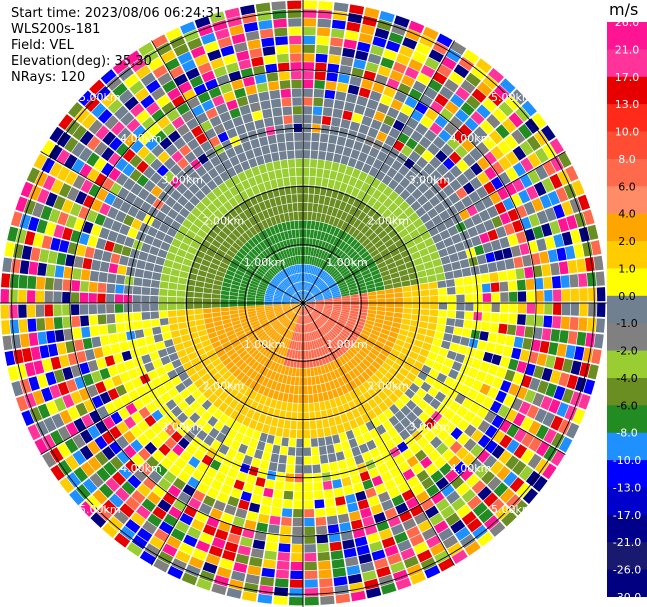 The height and width of the screenshot is (607, 647). What do you see at coordinates (430, 427) in the screenshot?
I see `range-ring-label: 3.00km` at bounding box center [430, 427].